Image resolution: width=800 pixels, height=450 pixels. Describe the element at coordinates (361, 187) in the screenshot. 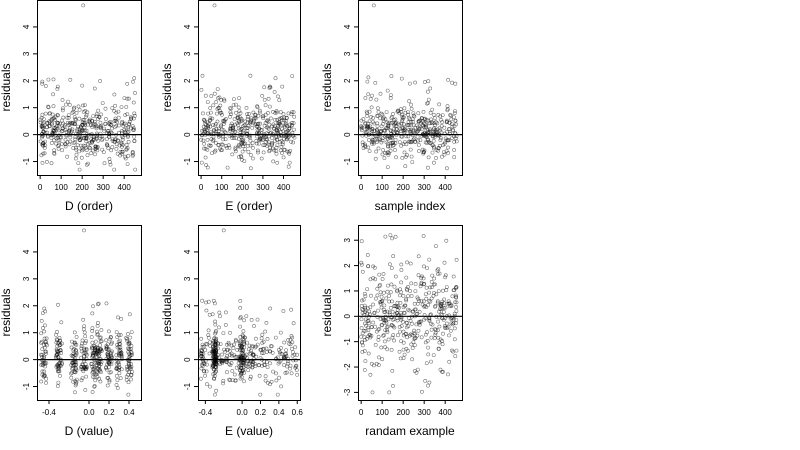

I see `x-tick-label: 0` at that location.